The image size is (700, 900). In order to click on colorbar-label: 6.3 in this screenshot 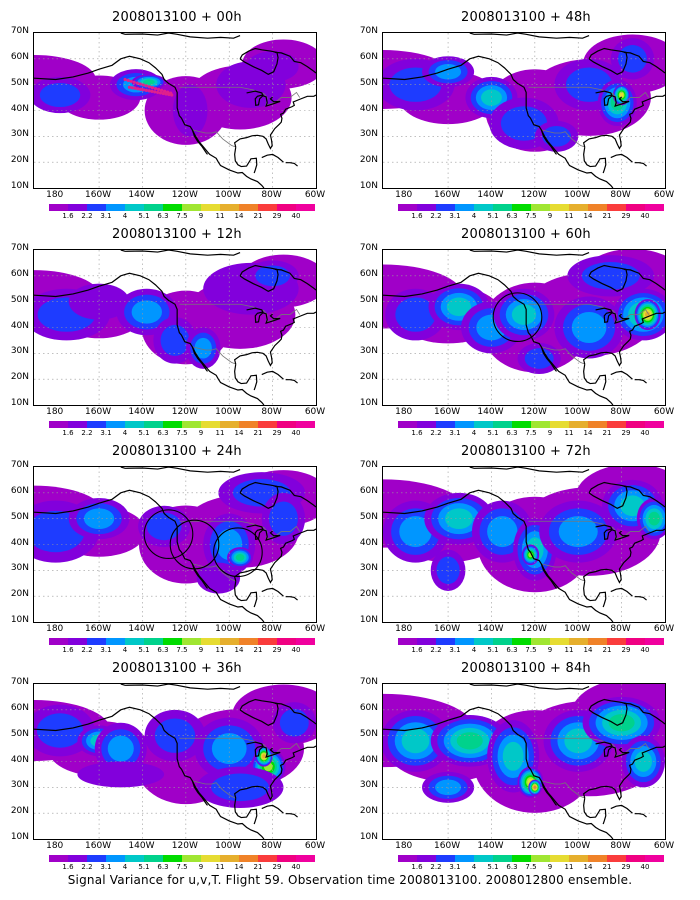, I will do `click(512, 650)`.